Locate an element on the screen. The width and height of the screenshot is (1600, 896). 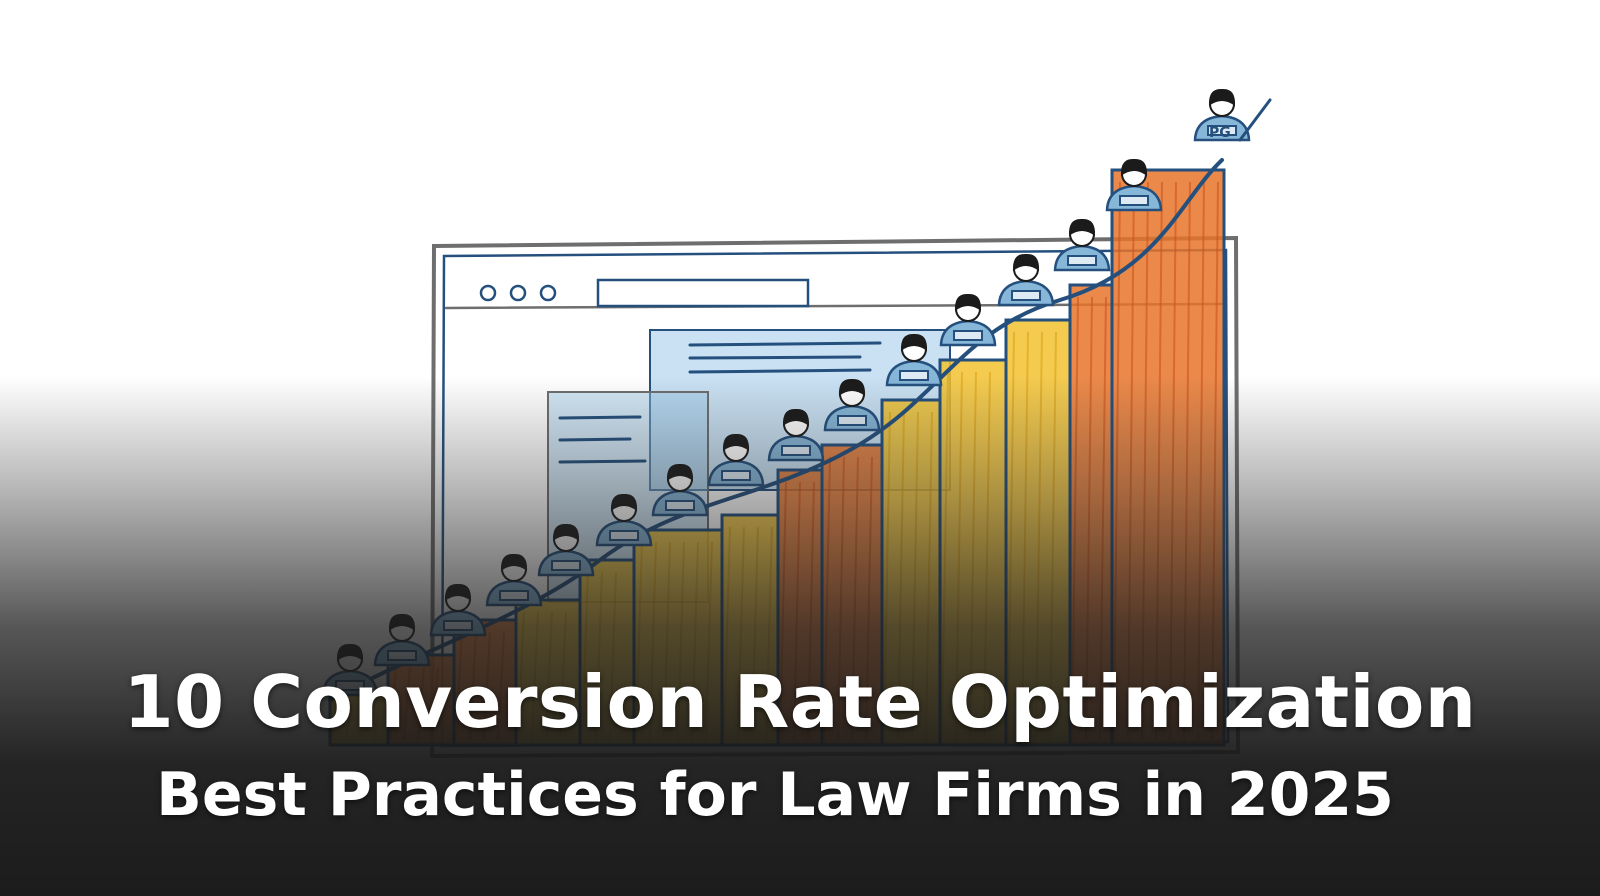
top-figure-badge: PG is located at coordinates (1220, 133).